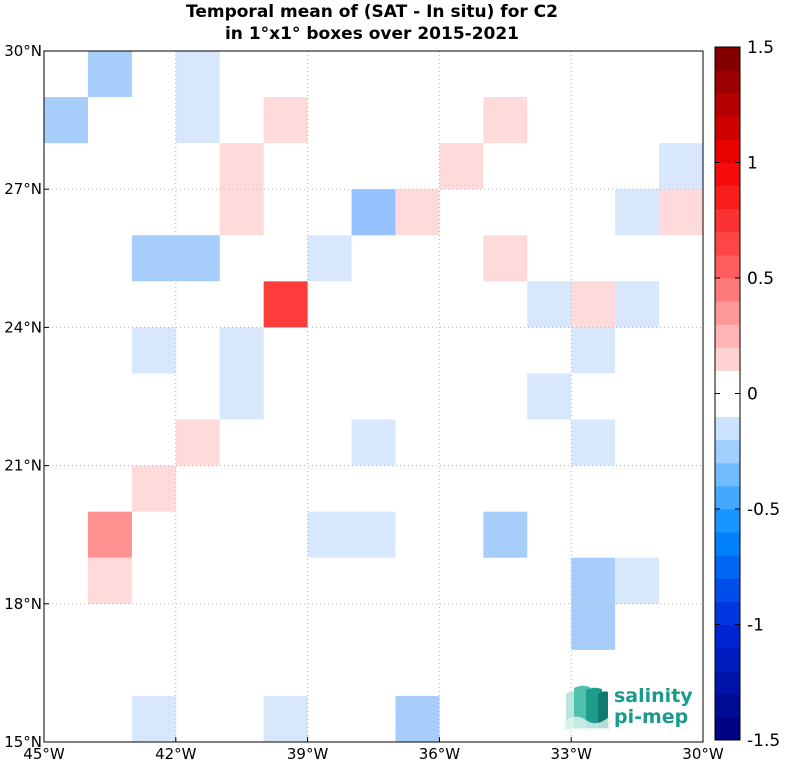 The image size is (785, 763). What do you see at coordinates (651, 717) in the screenshot?
I see `logo-text-pimep: pi-mep` at bounding box center [651, 717].